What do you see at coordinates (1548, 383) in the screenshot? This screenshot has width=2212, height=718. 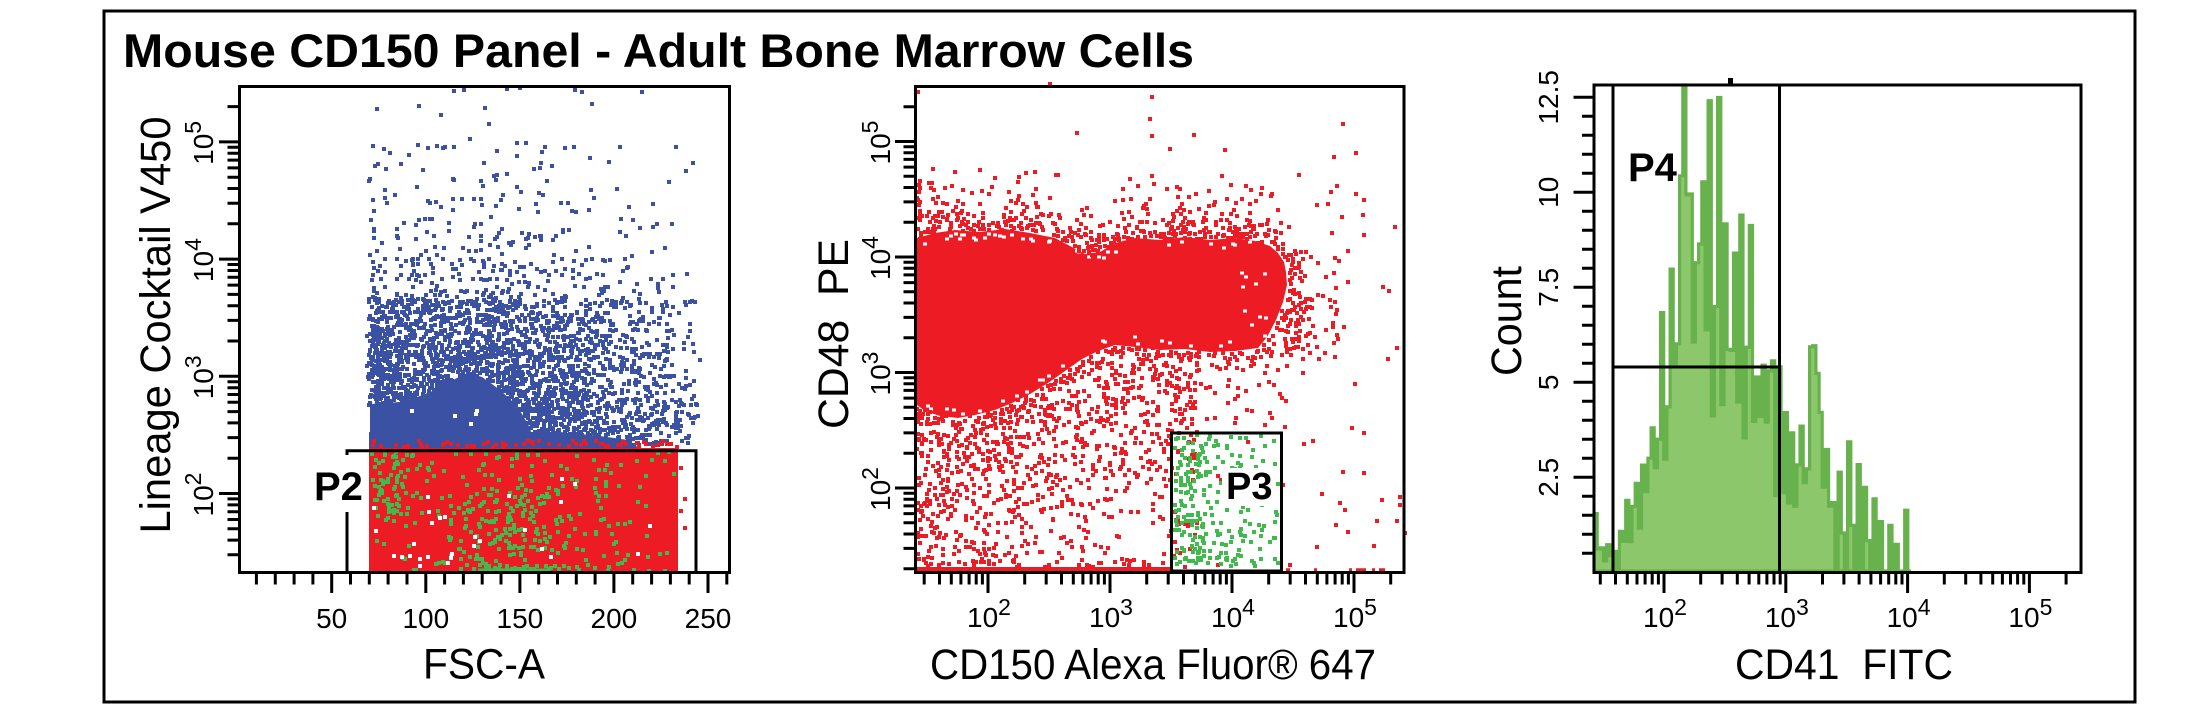 I see `svg-text: 5` at bounding box center [1548, 383].